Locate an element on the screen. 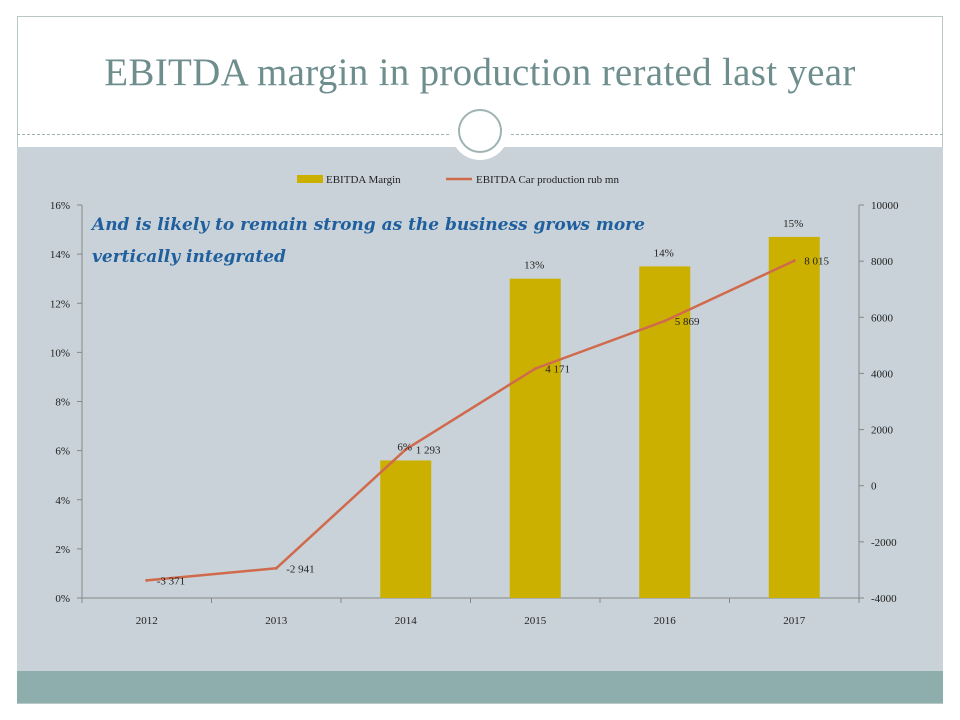 This screenshot has width=960, height=720. right-axis-tick-label: 2000 is located at coordinates (882, 431).